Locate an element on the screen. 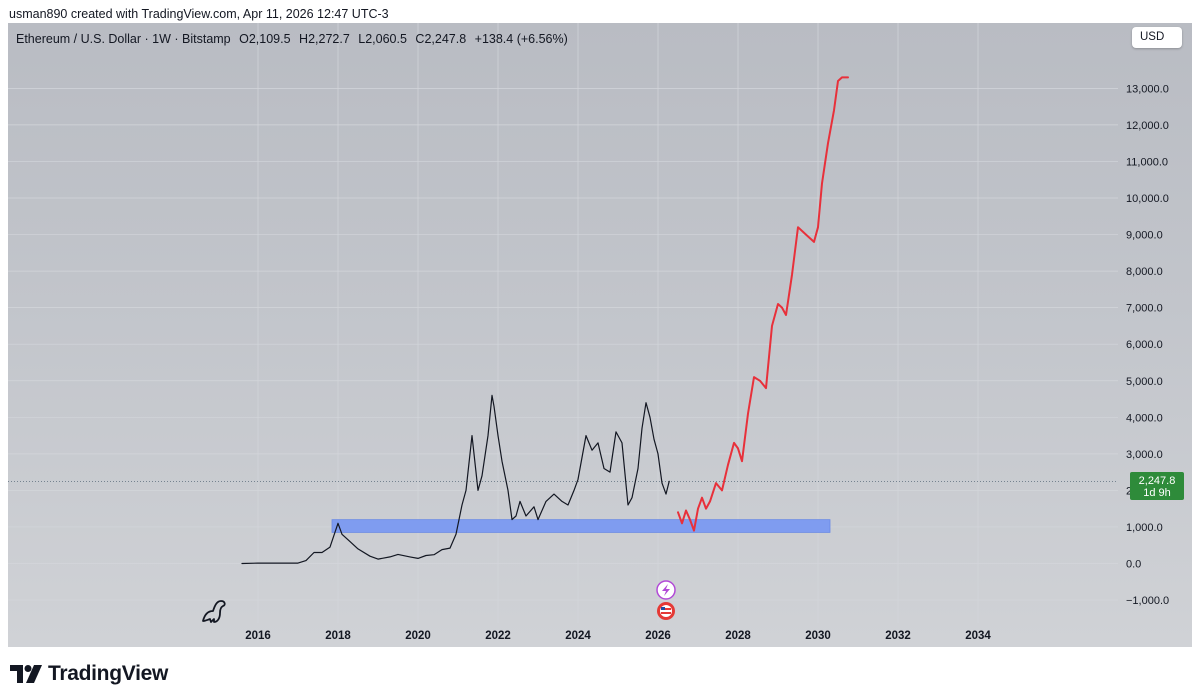 The height and width of the screenshot is (699, 1200). current-price-badge: 2,247.8 1d 9h is located at coordinates (1157, 486).